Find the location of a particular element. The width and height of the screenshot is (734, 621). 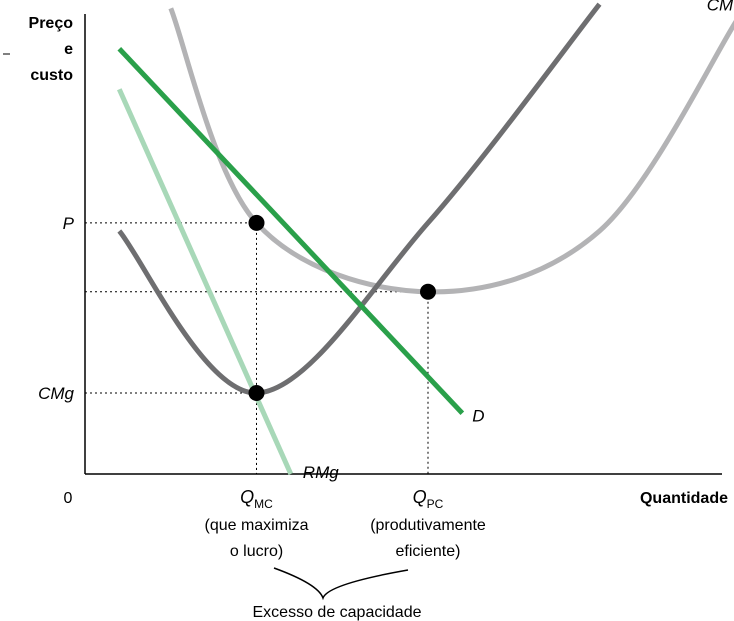

y-axis-label-line-2: e is located at coordinates (68, 49).